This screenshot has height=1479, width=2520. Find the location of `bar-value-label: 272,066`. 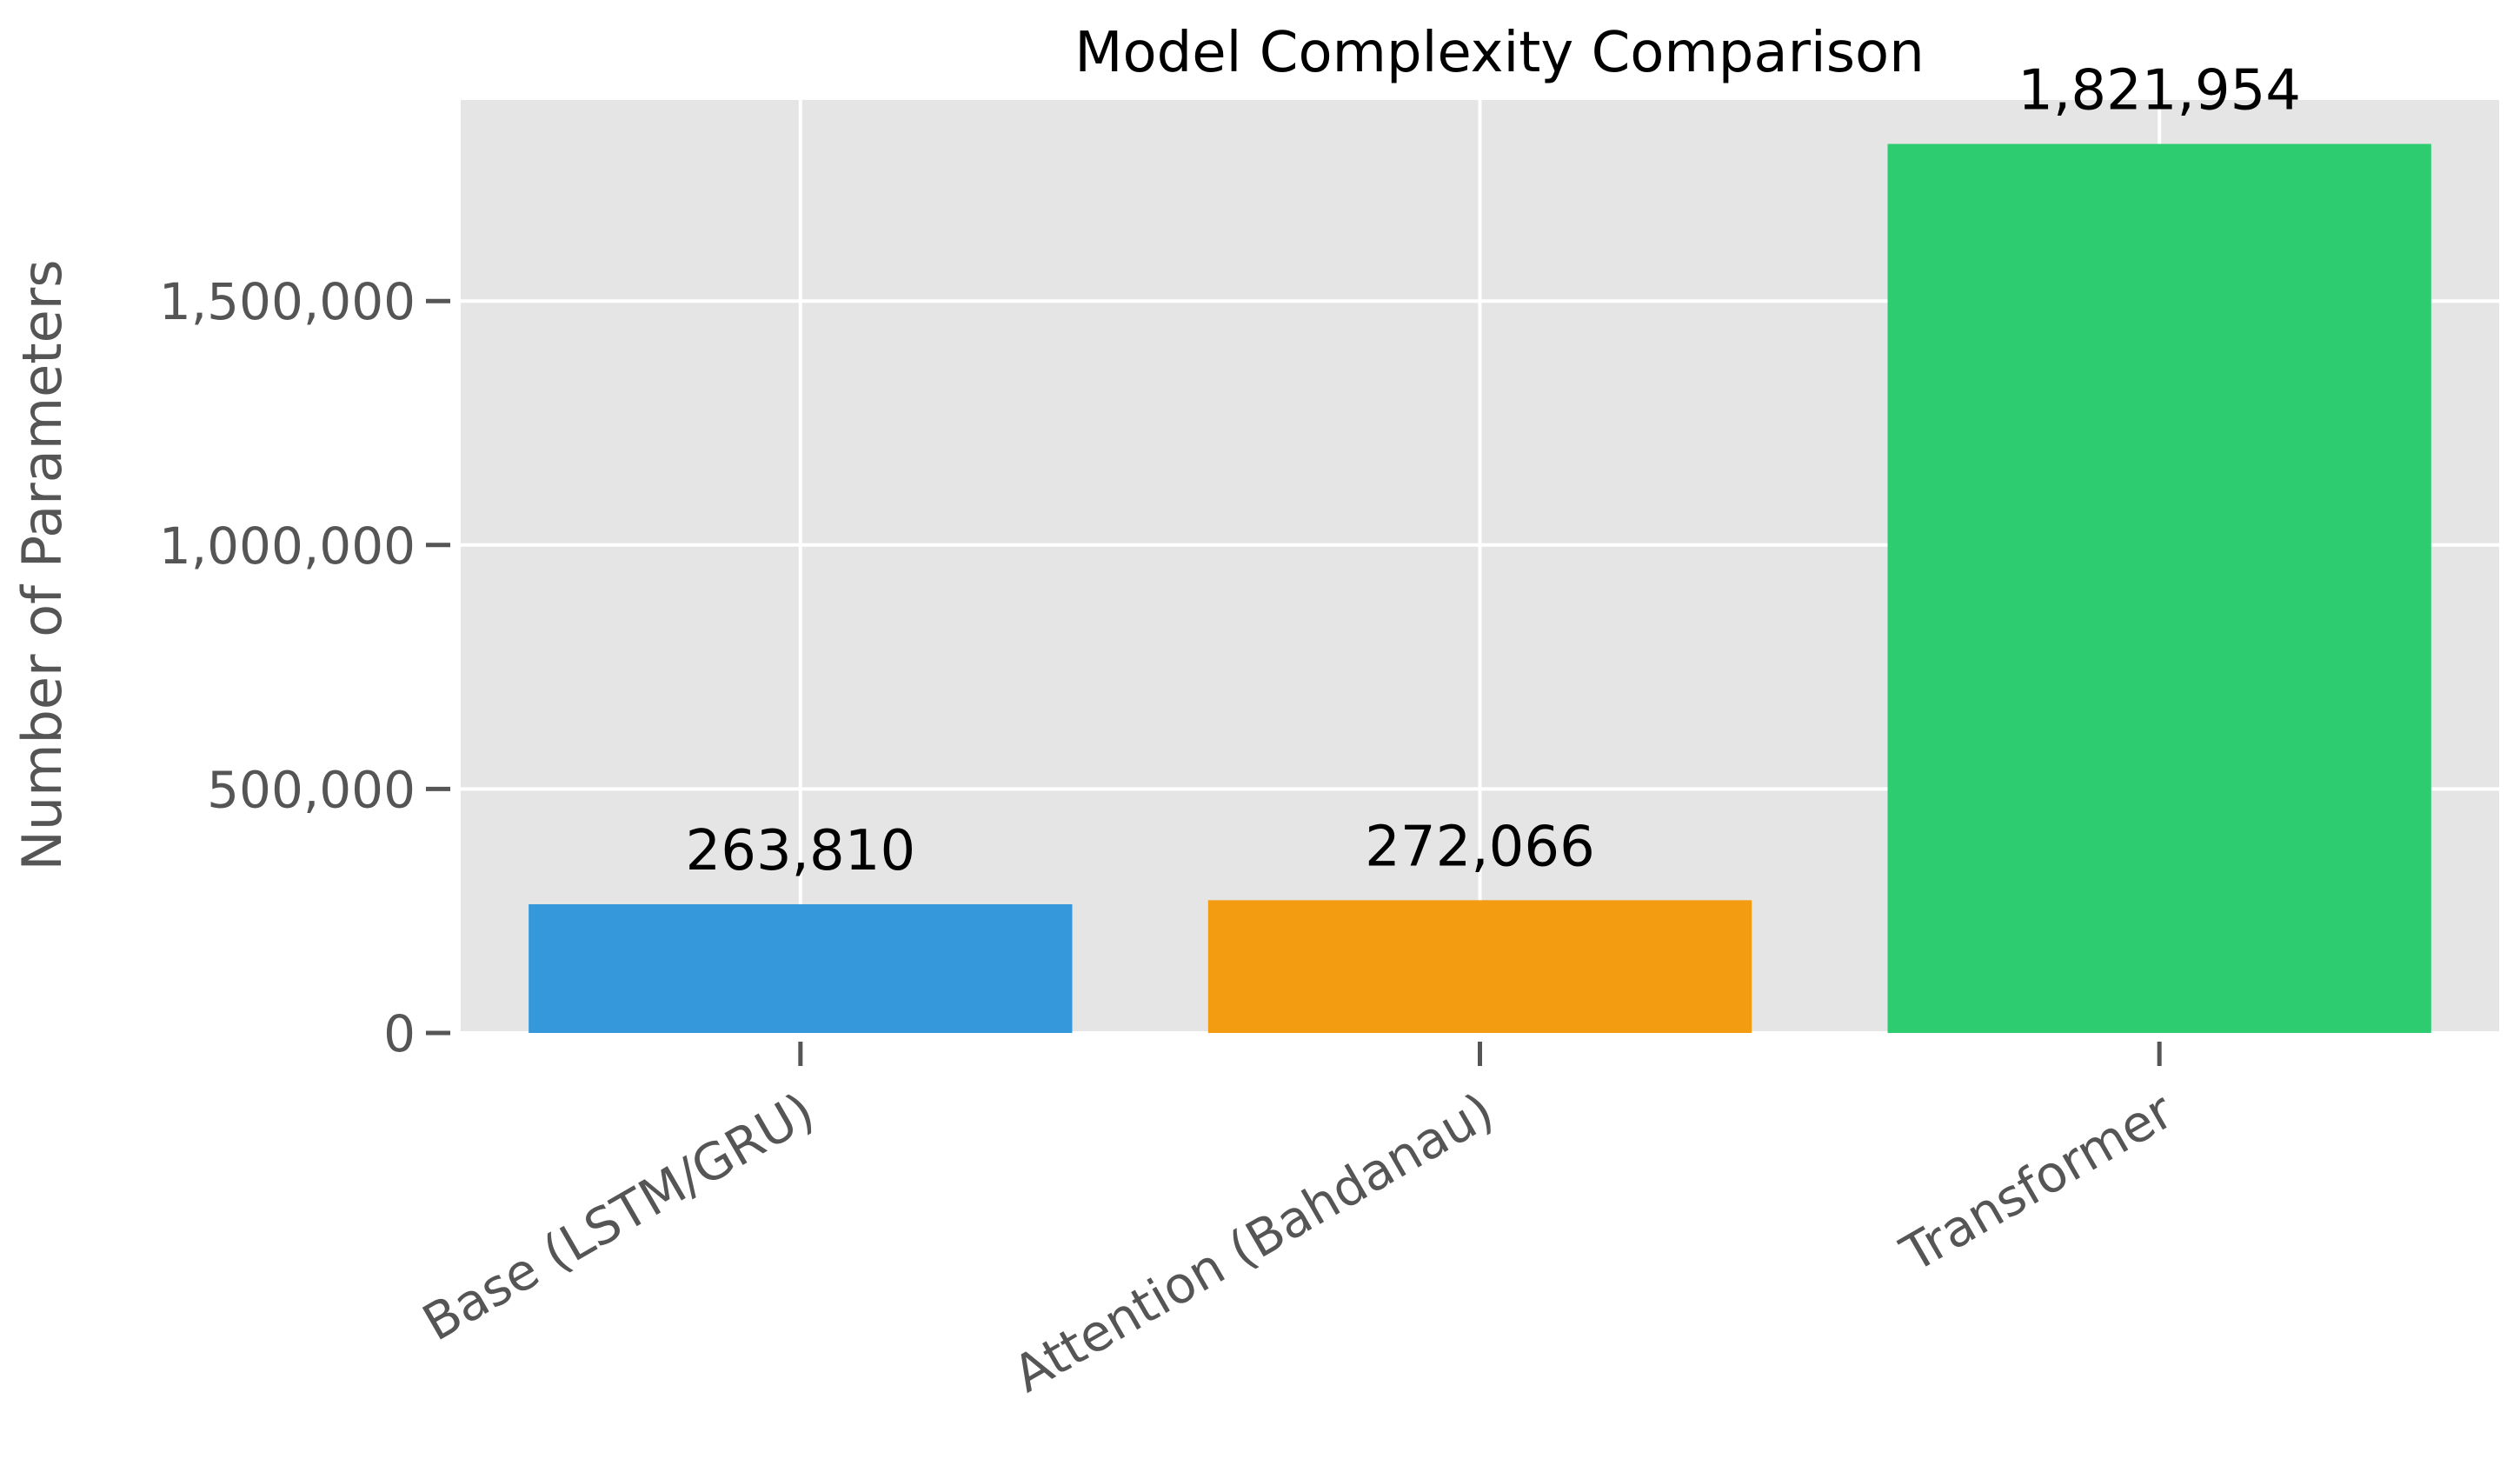

bar-value-label: 272,066 is located at coordinates (1480, 847).